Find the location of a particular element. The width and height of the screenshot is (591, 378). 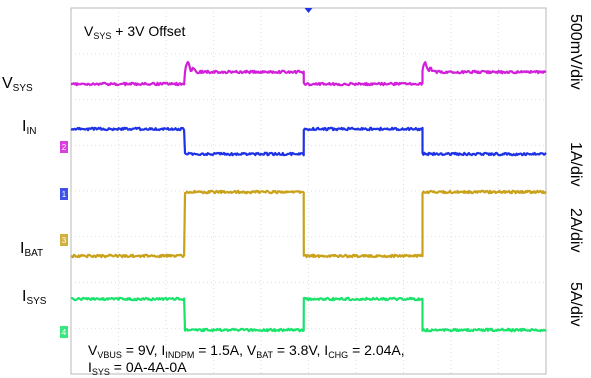

caption-text: = 9V, I is located at coordinates (143, 350).